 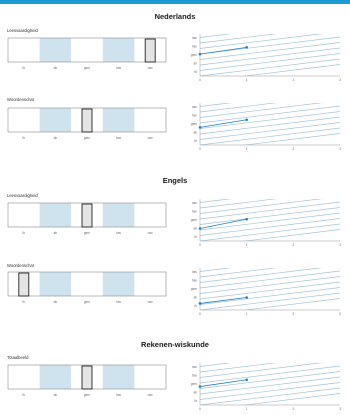 What do you see at coordinates (87, 57) in the screenshot?
I see `score-bar-nl-lees: lb ab gem hav nav` at bounding box center [87, 57].